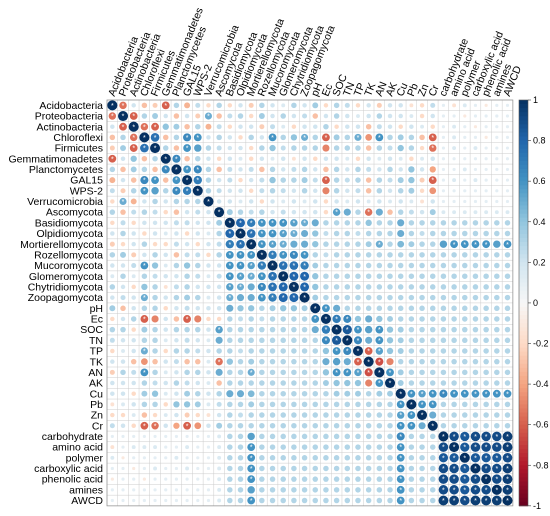  I want to click on row-label: AN, so click(95, 373).